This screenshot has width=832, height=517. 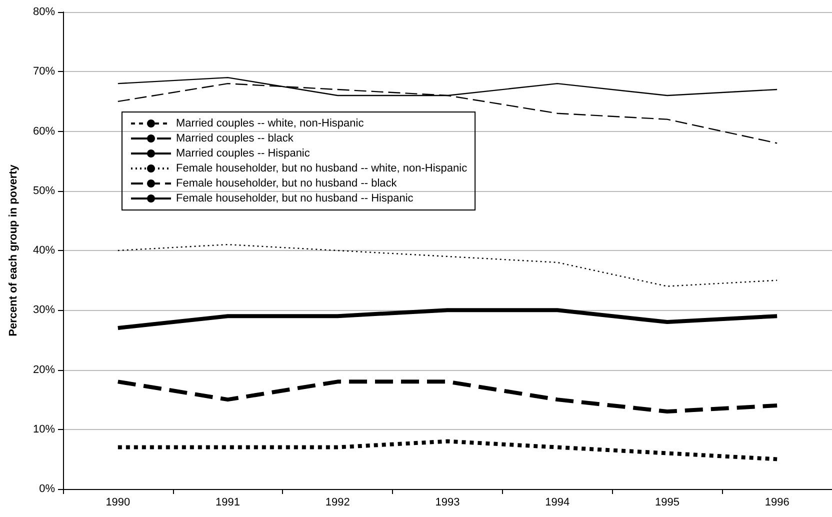 What do you see at coordinates (667, 502) in the screenshot?
I see `x-tick-label: 1995` at bounding box center [667, 502].